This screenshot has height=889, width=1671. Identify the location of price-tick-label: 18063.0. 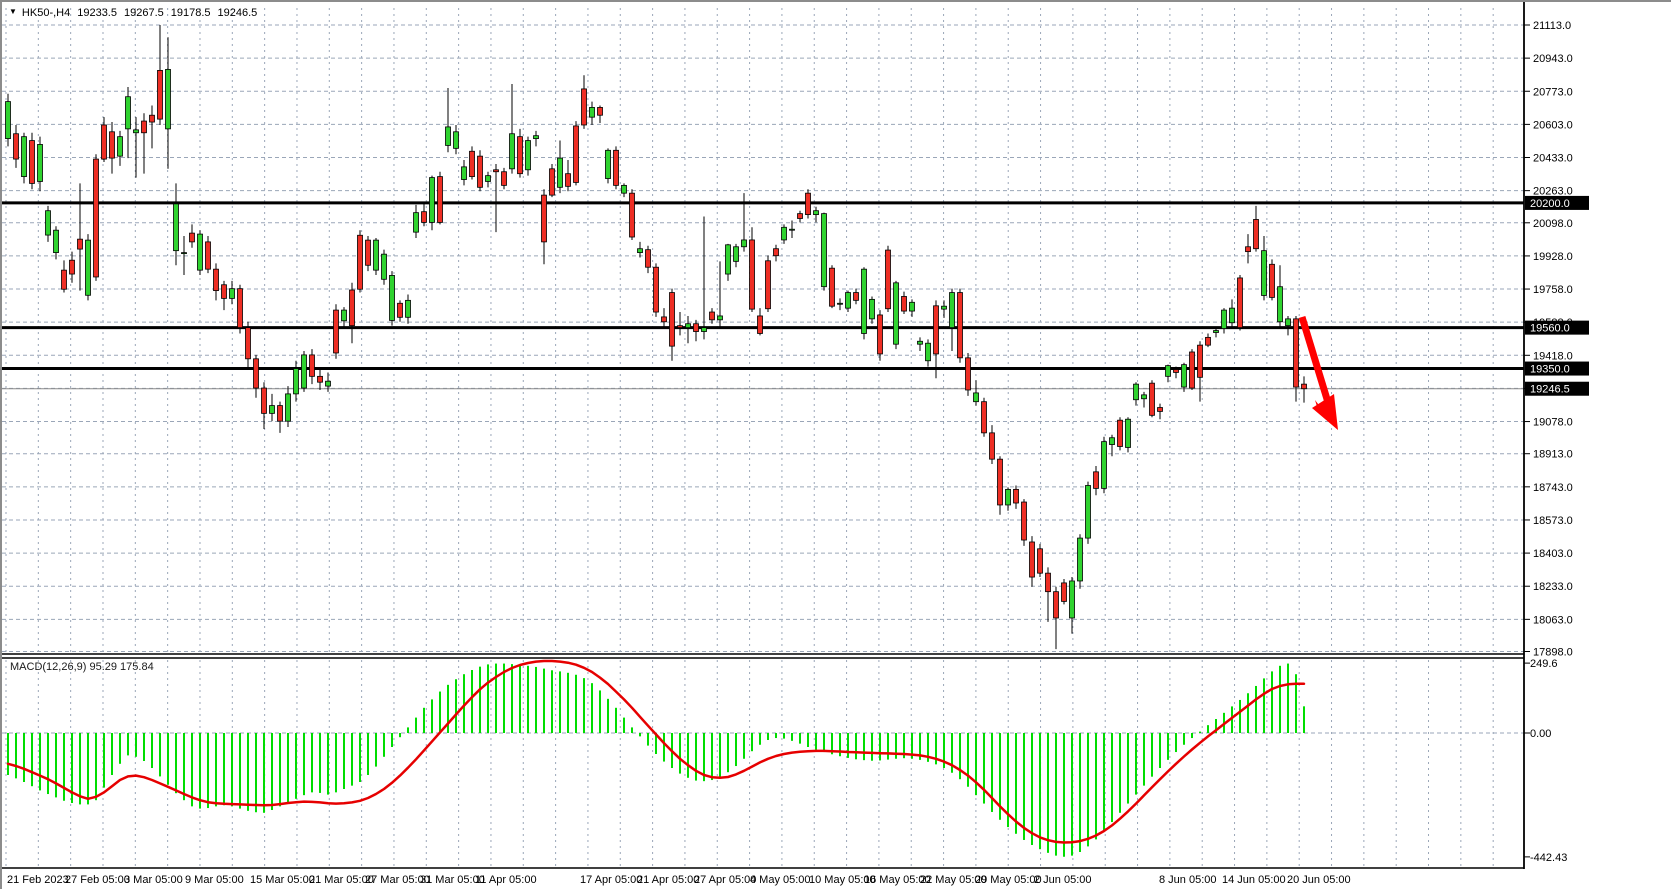
(1553, 620).